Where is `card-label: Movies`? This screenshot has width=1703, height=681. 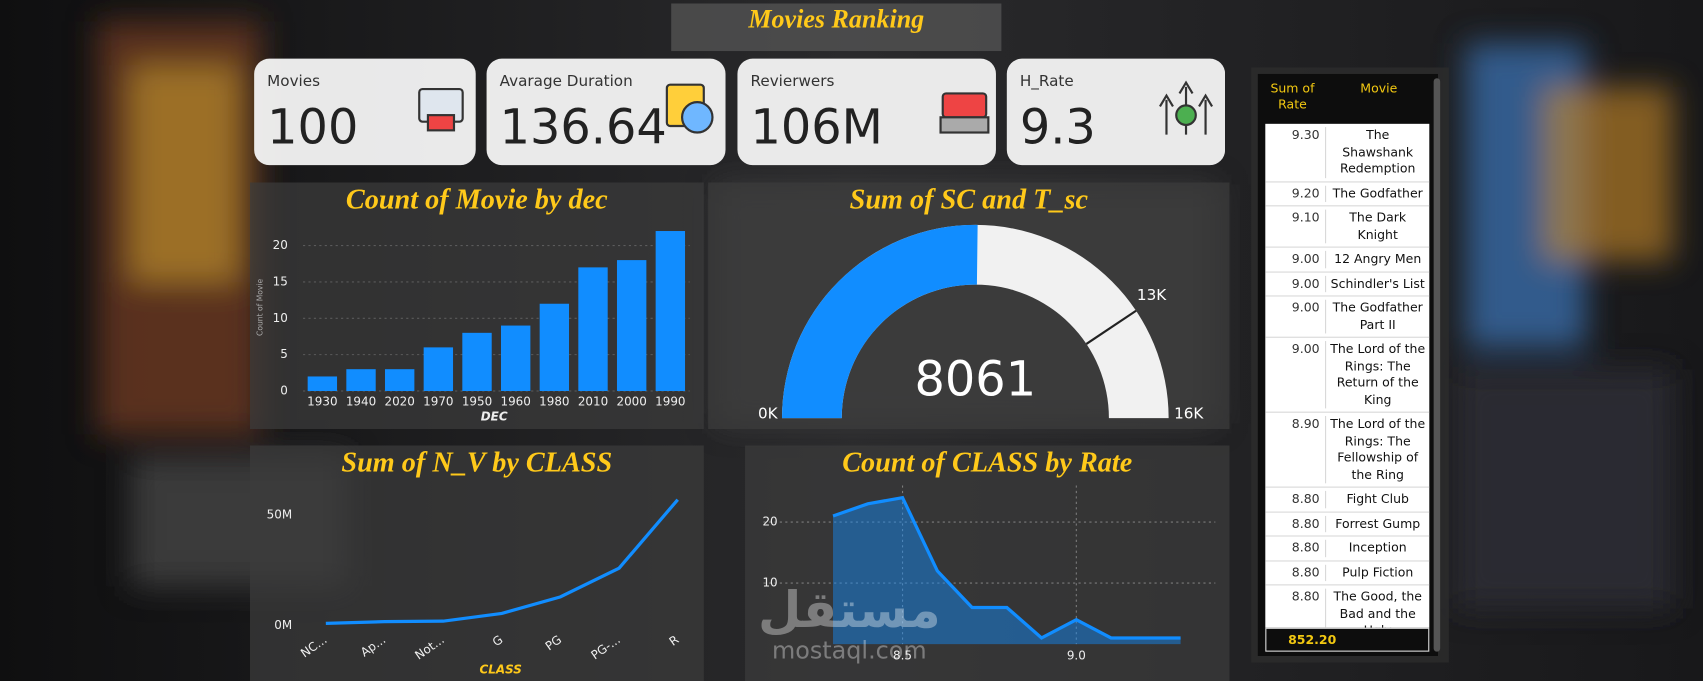 card-label: Movies is located at coordinates (293, 81).